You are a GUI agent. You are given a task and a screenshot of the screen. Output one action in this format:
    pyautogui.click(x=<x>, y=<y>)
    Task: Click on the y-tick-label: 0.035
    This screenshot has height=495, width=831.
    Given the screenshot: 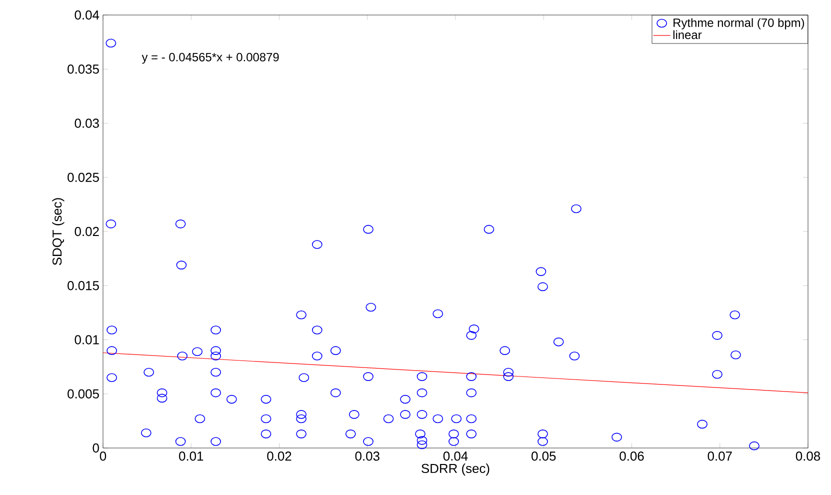 What is the action you would take?
    pyautogui.click(x=83, y=69)
    